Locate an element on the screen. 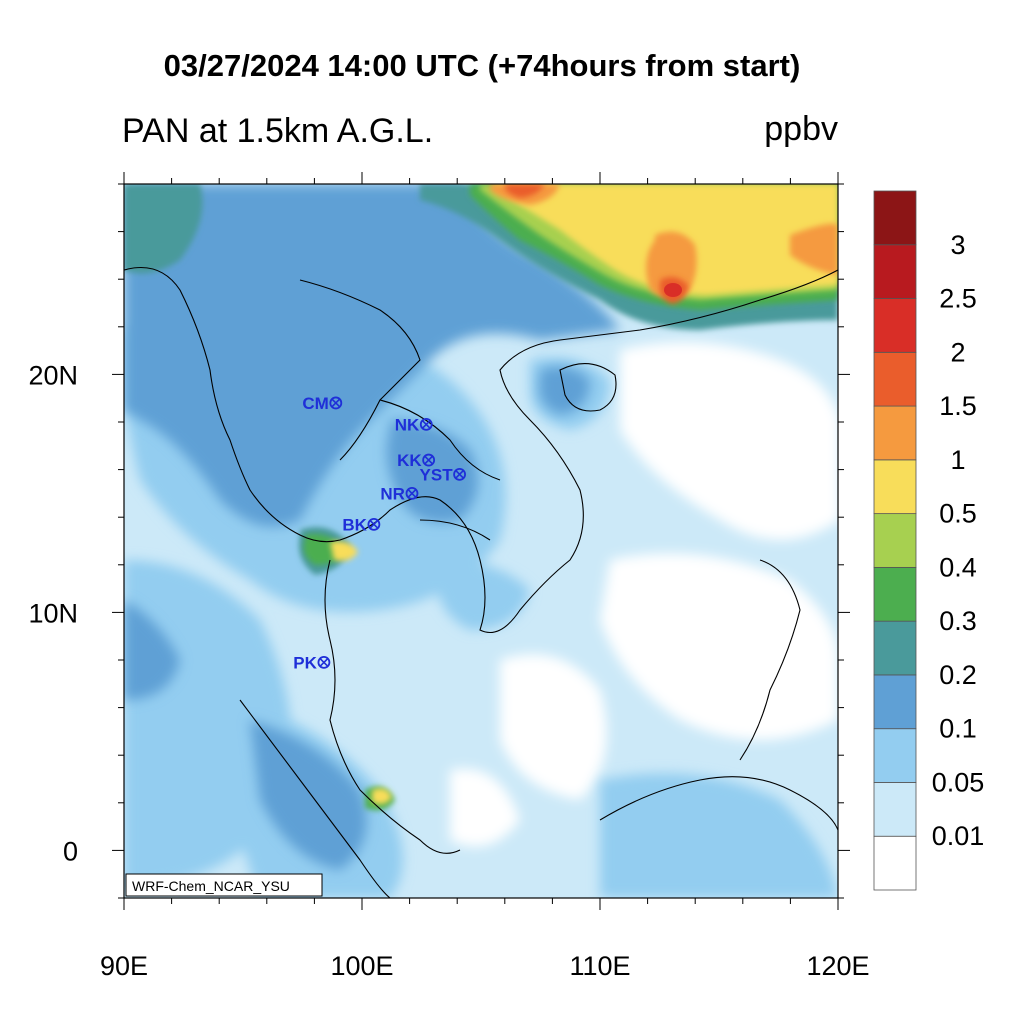  units-label: ppbv is located at coordinates (801, 129).